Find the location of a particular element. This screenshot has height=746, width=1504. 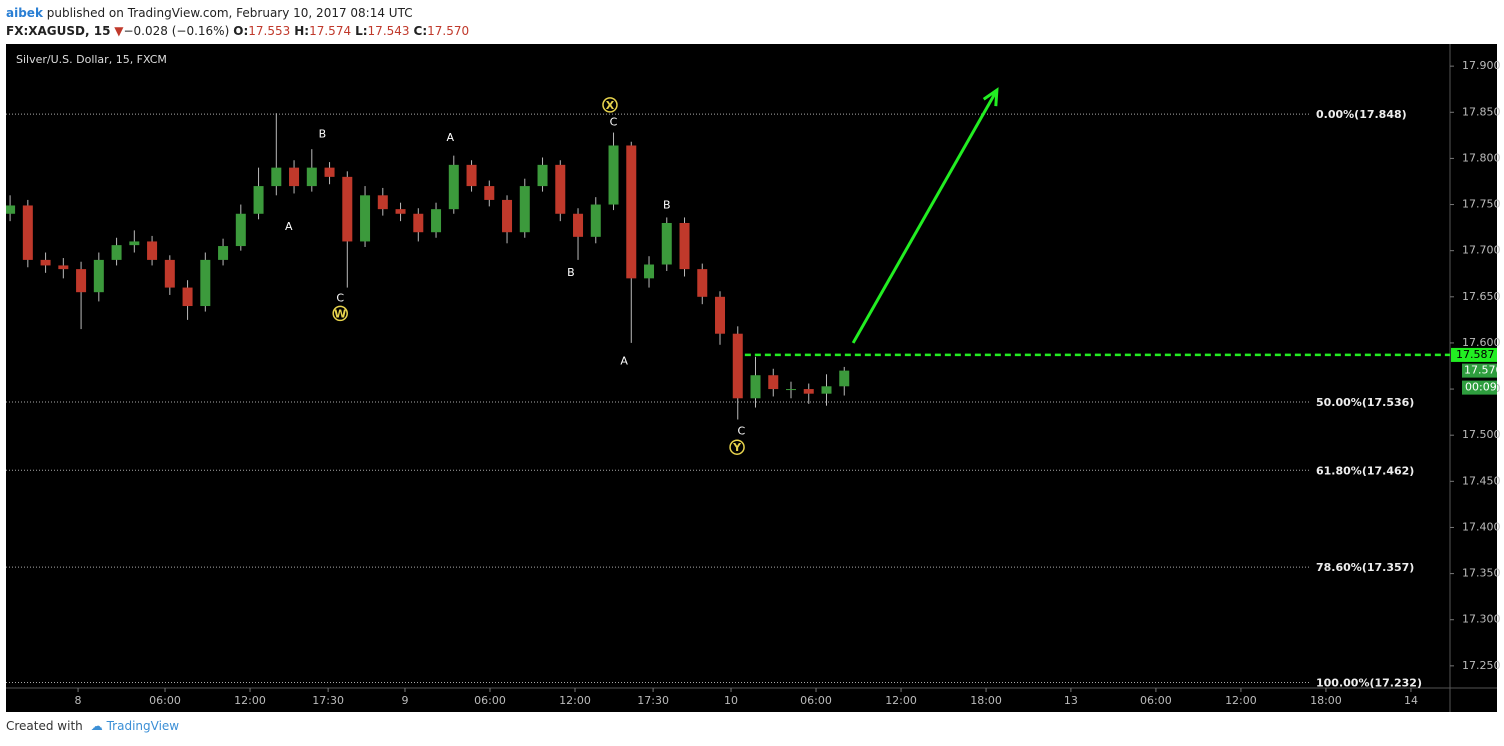

ohlc-value: 17.553 is located at coordinates (269, 31).